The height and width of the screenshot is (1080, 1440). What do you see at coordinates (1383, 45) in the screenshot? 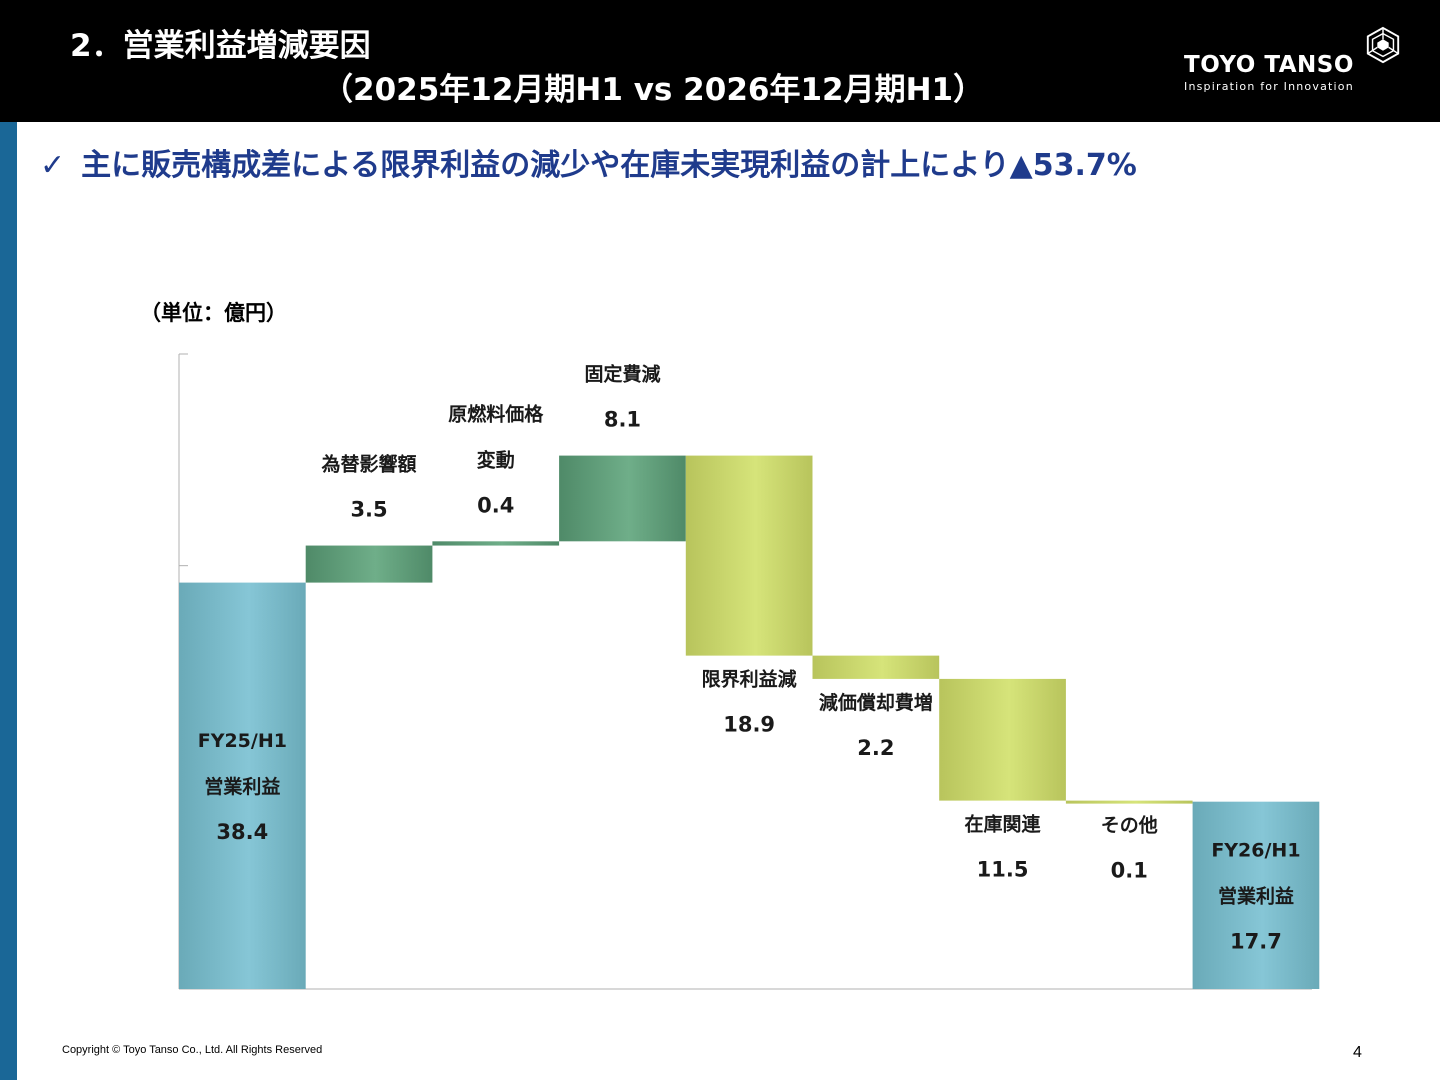
I see `hexagon-logo-icon` at bounding box center [1383, 45].